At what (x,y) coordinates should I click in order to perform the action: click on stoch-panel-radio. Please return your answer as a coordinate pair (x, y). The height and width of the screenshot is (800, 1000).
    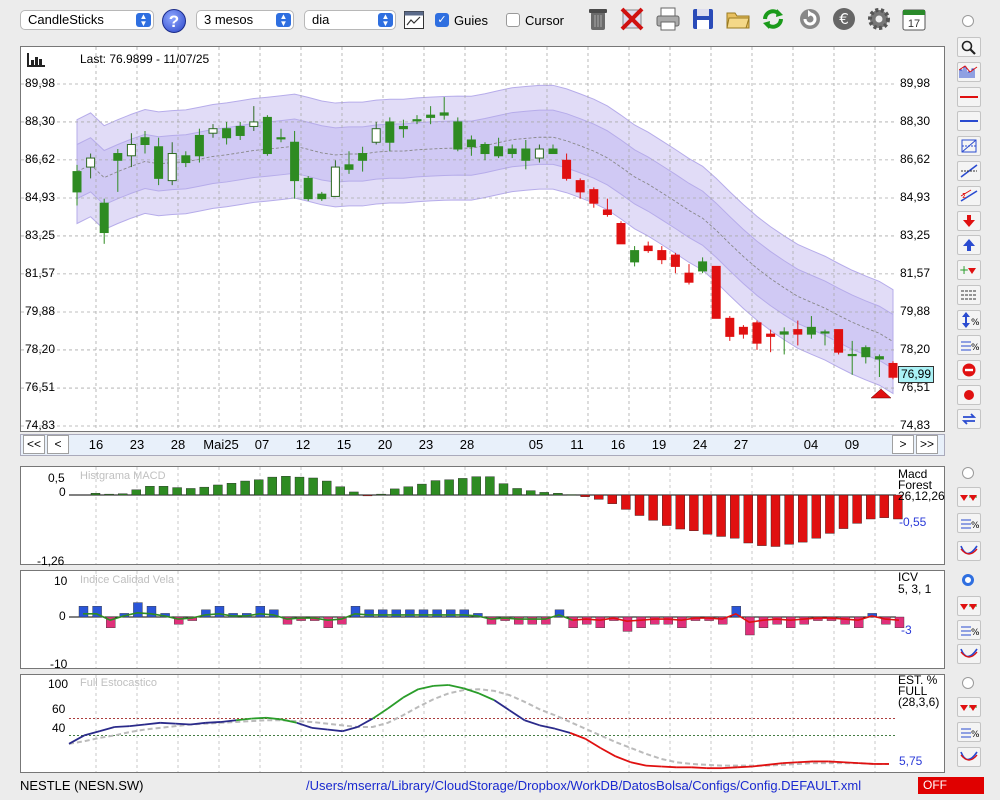
    Looking at the image, I should click on (968, 683).